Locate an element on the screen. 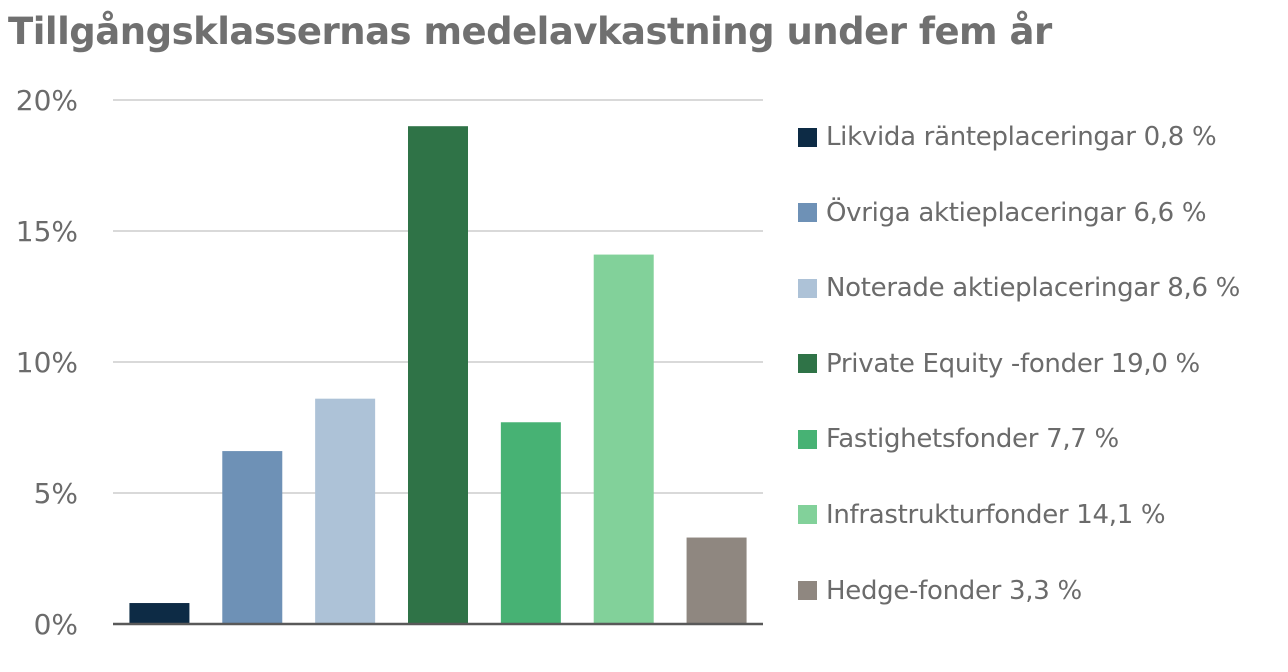 The height and width of the screenshot is (672, 1288). legend-item: Infrastrukturfonder 14,1 % is located at coordinates (1019, 515).